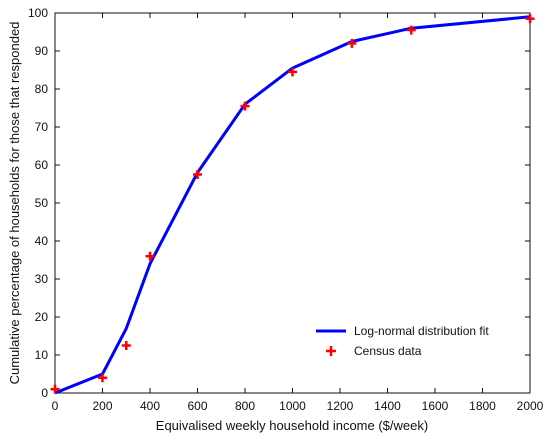 Image resolution: width=550 pixels, height=445 pixels. Describe the element at coordinates (331, 351) in the screenshot. I see `legend-marker-swatch` at that location.